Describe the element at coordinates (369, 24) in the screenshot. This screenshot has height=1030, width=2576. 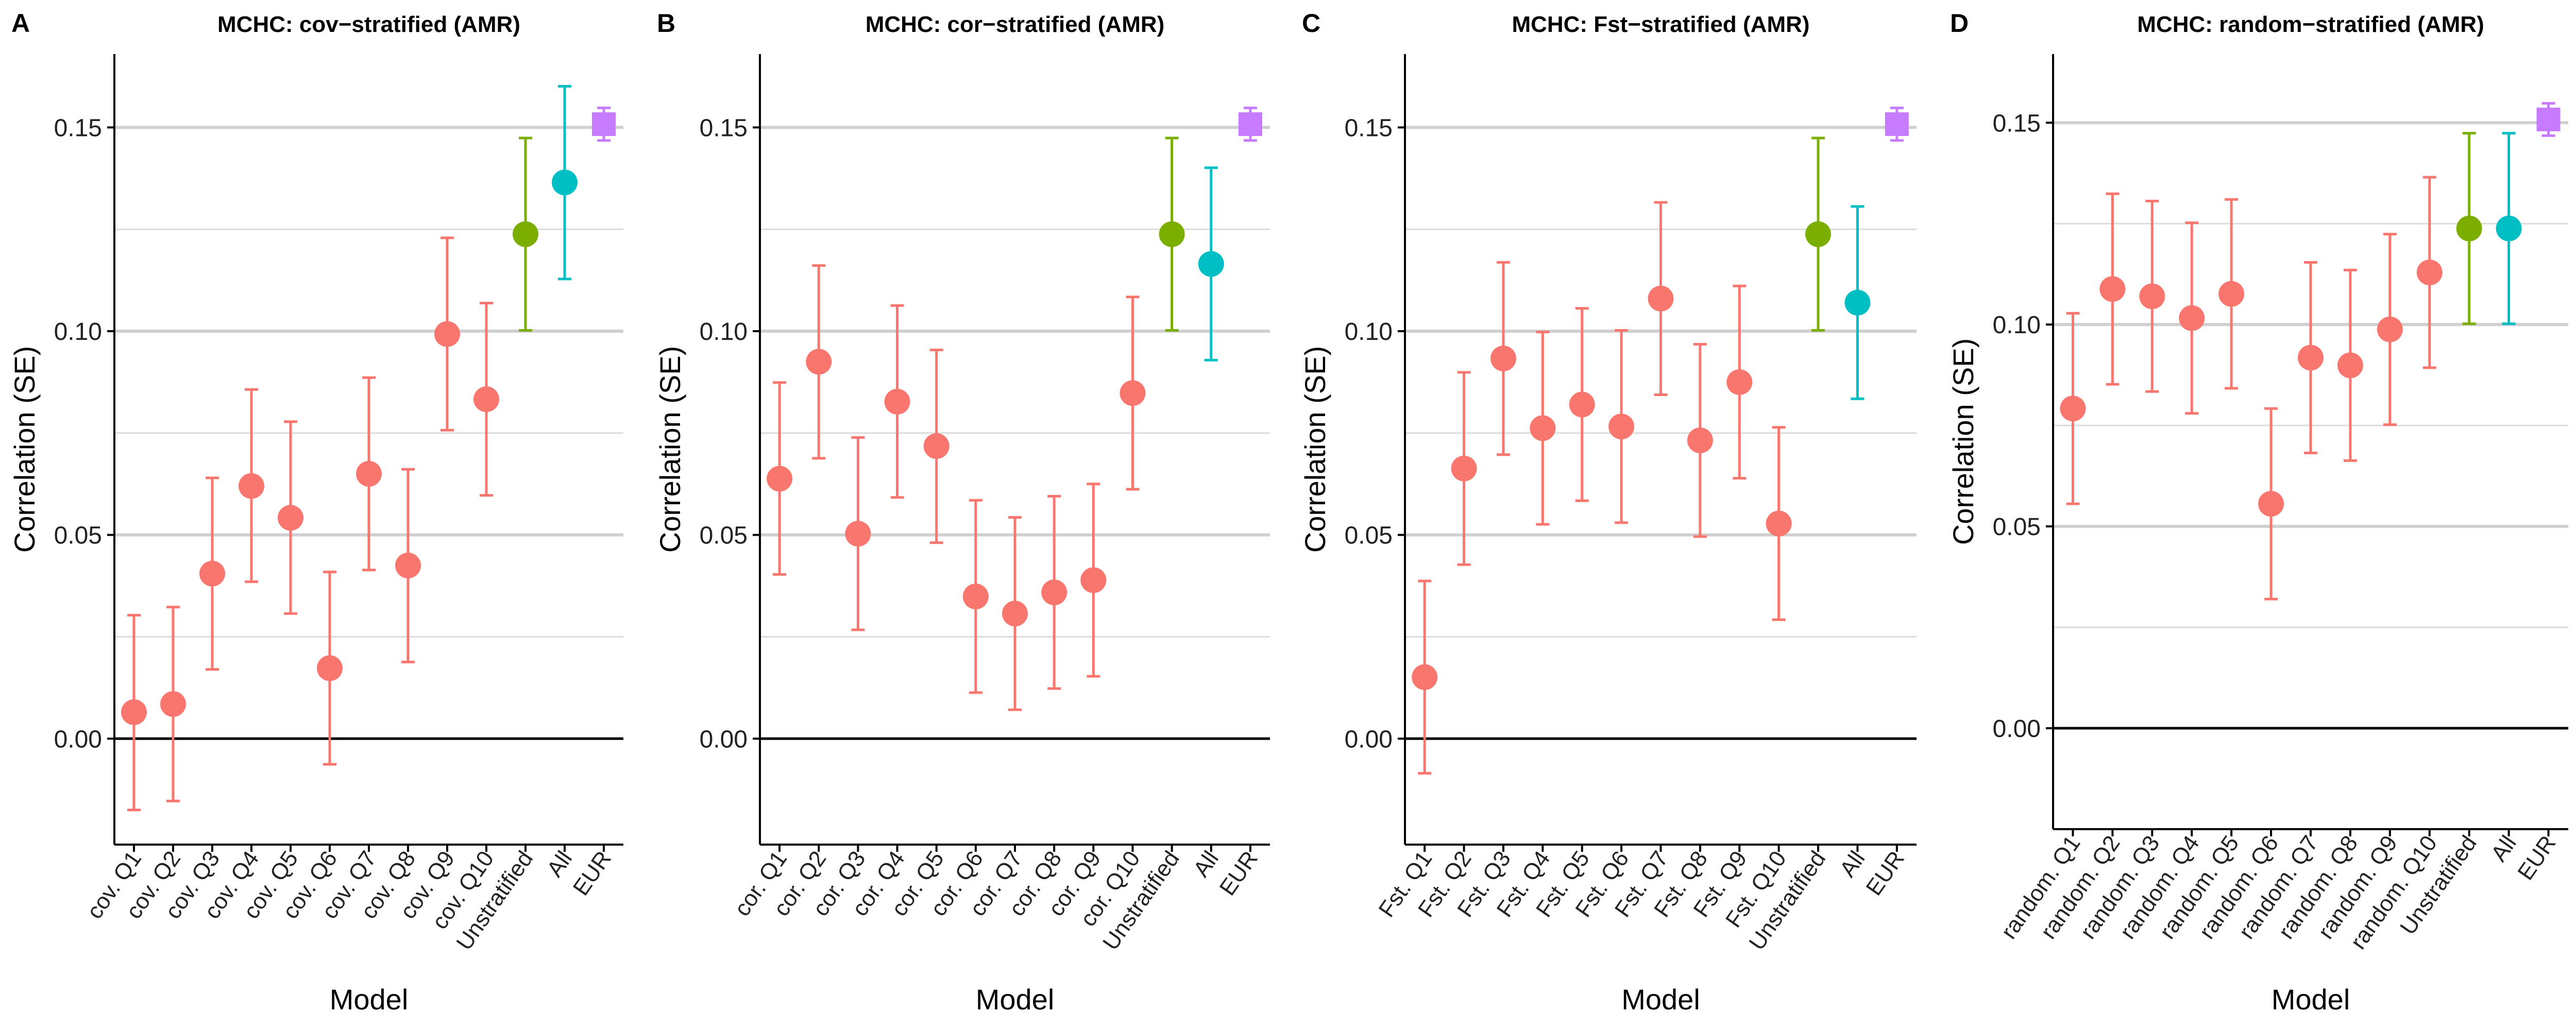
I see `panel-title: MCHC: cov−stratified (AMR)` at that location.